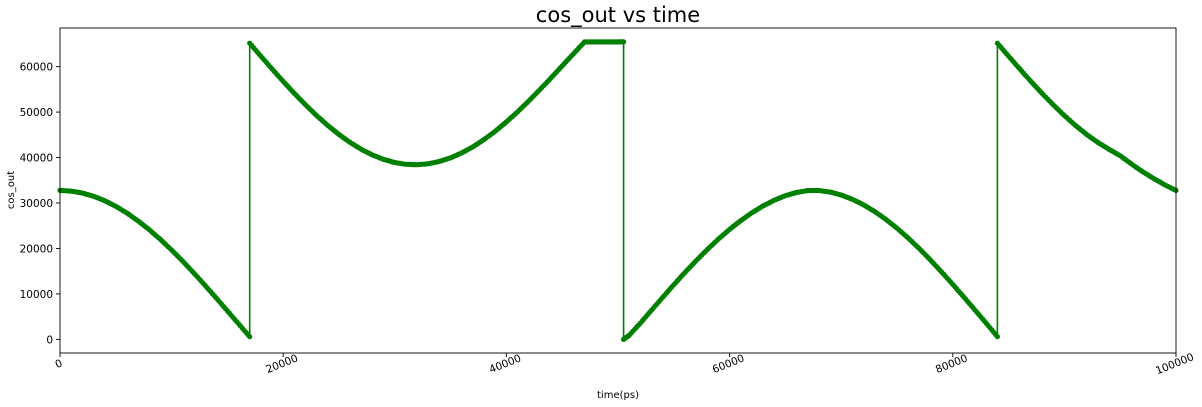  I want to click on x-tick-label: 40000, so click(505, 364).